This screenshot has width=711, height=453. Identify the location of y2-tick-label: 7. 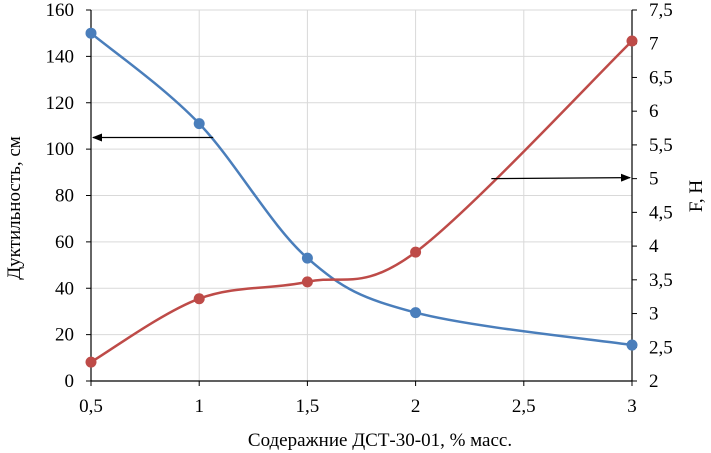
(654, 44).